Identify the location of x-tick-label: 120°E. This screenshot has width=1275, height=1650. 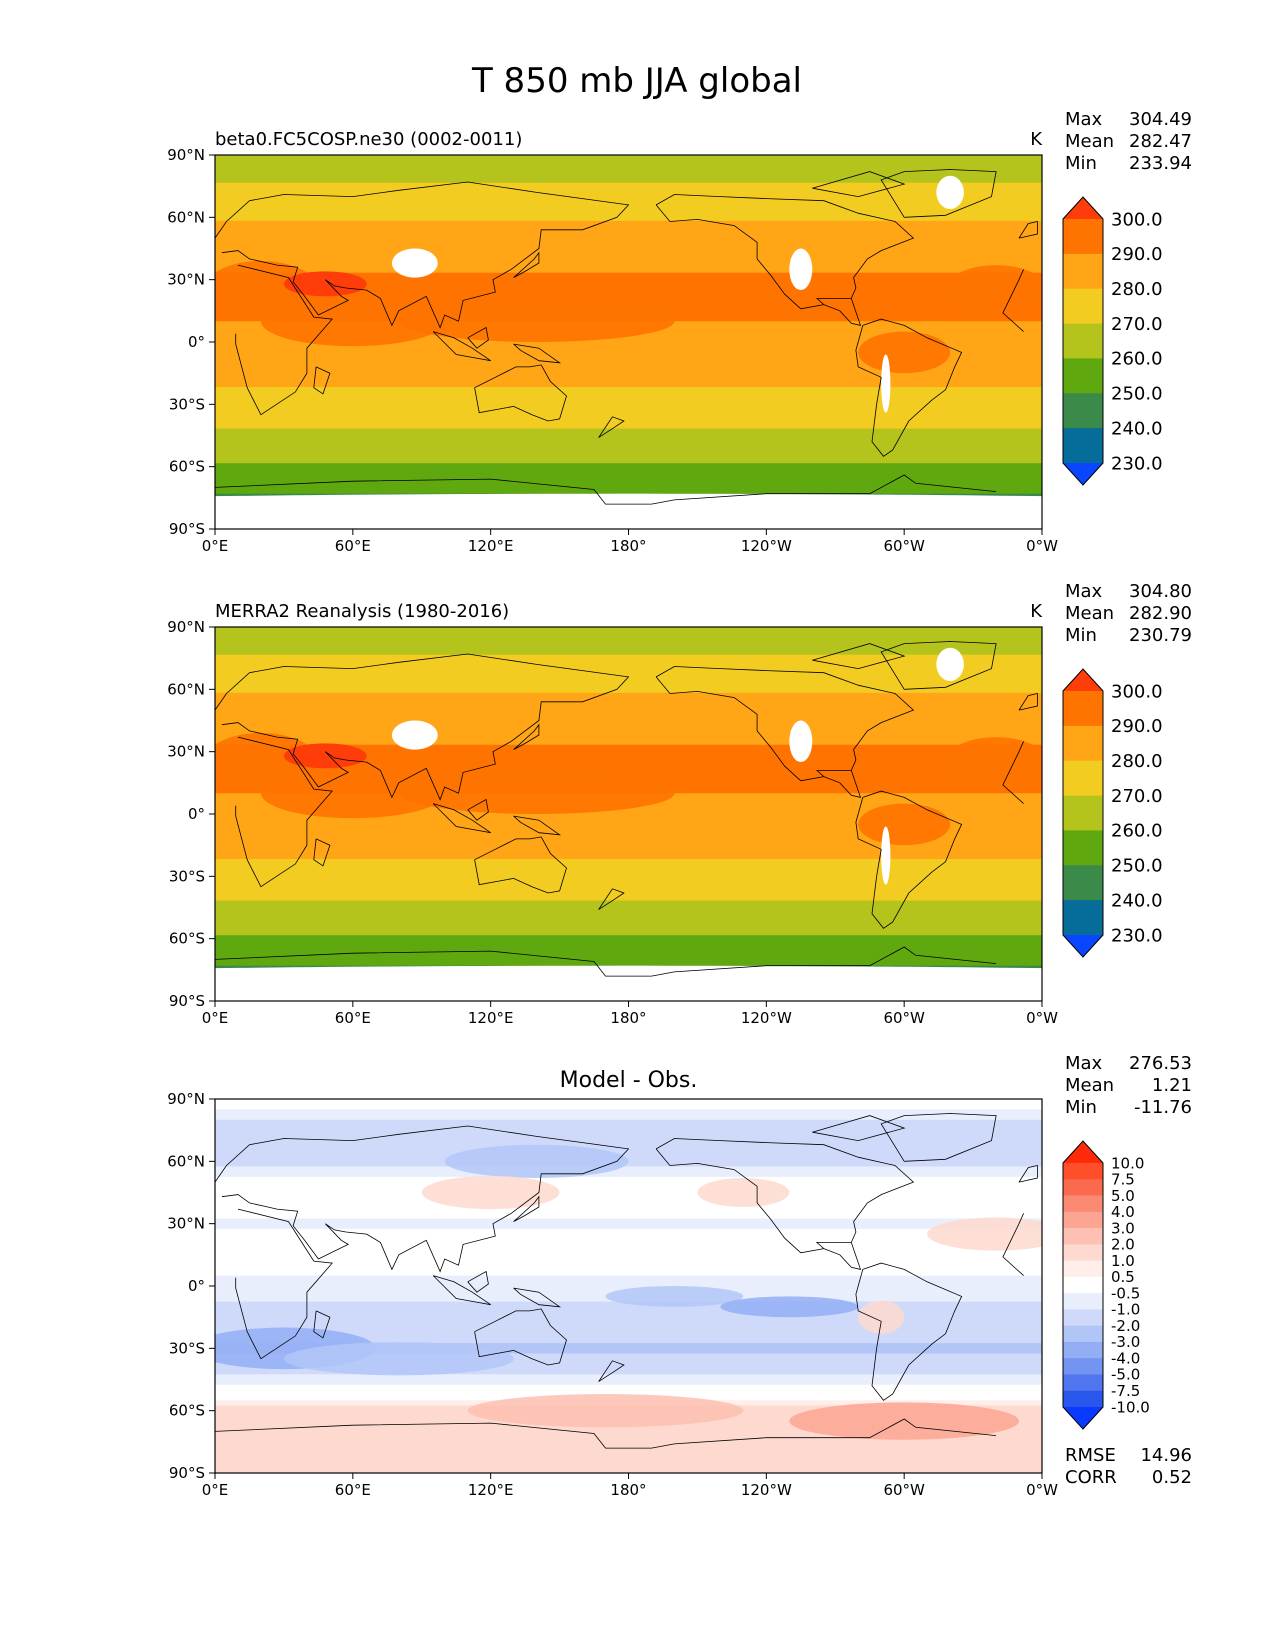
(491, 546).